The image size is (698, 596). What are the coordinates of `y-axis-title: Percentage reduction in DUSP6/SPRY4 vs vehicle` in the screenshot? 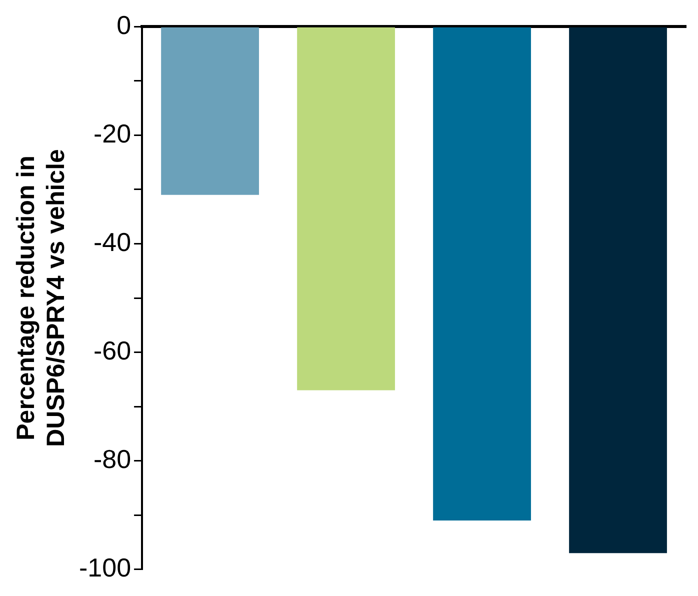 It's located at (41, 297).